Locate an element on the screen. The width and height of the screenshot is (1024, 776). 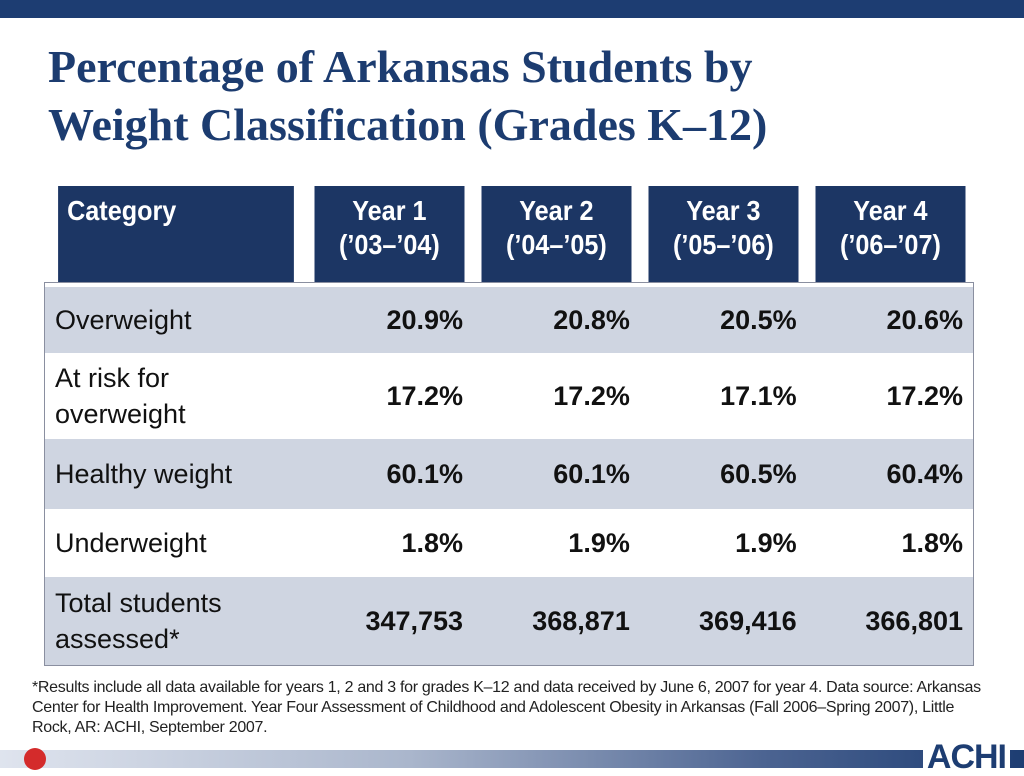
cell-year-3: 60.5% is located at coordinates (723, 474).